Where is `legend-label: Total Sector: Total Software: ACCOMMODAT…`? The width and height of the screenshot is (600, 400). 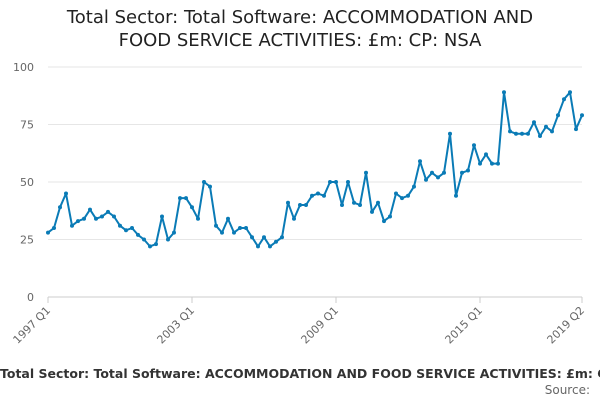 legend-label: Total Sector: Total Software: ACCOMMODAT… is located at coordinates (300, 373).